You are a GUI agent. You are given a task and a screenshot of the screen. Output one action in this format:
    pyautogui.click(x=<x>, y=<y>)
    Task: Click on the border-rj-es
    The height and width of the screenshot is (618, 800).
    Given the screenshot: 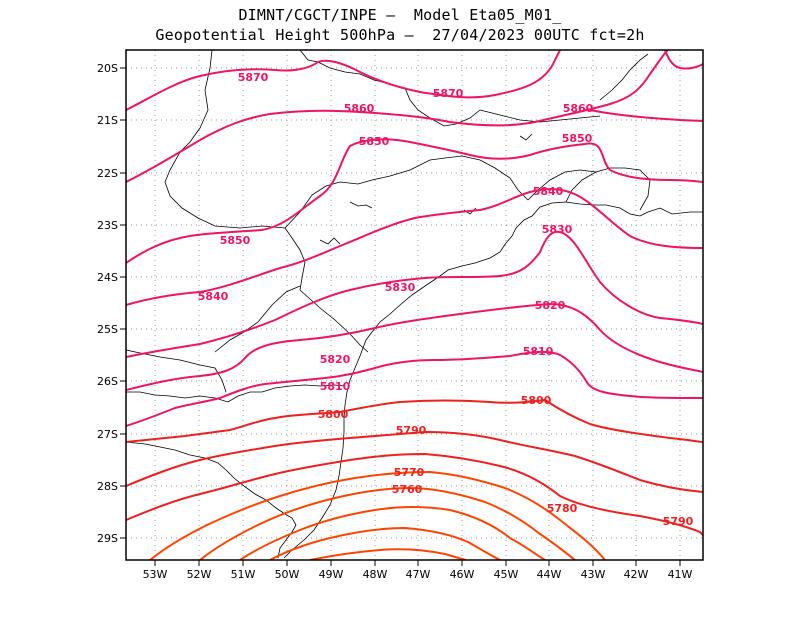 What is the action you would take?
    pyautogui.click(x=608, y=189)
    